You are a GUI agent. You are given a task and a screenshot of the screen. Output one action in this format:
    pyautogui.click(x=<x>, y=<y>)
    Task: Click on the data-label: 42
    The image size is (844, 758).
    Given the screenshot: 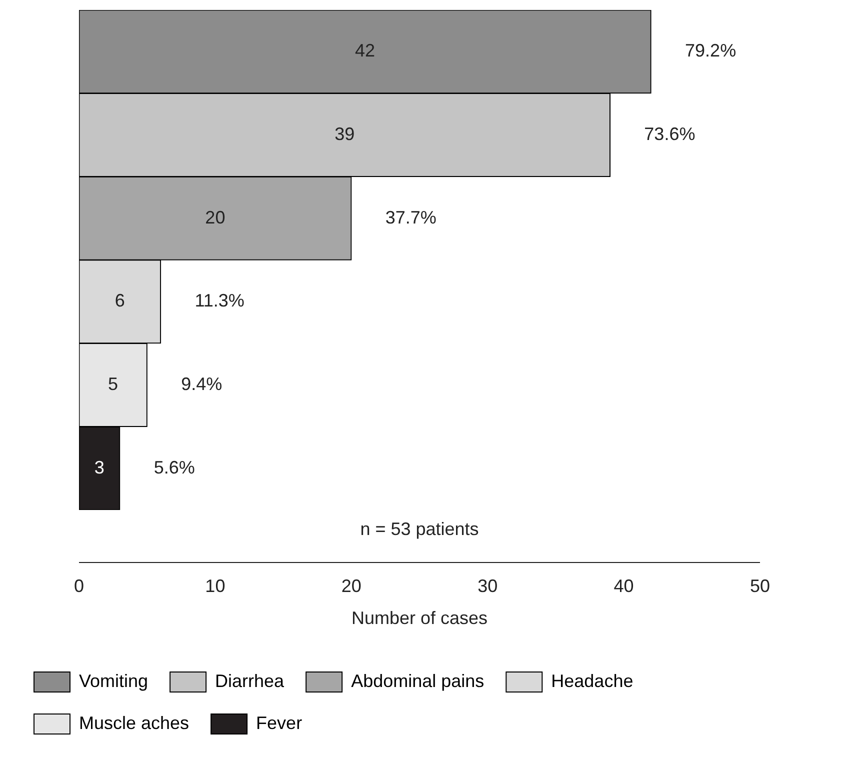 What is the action you would take?
    pyautogui.click(x=365, y=50)
    